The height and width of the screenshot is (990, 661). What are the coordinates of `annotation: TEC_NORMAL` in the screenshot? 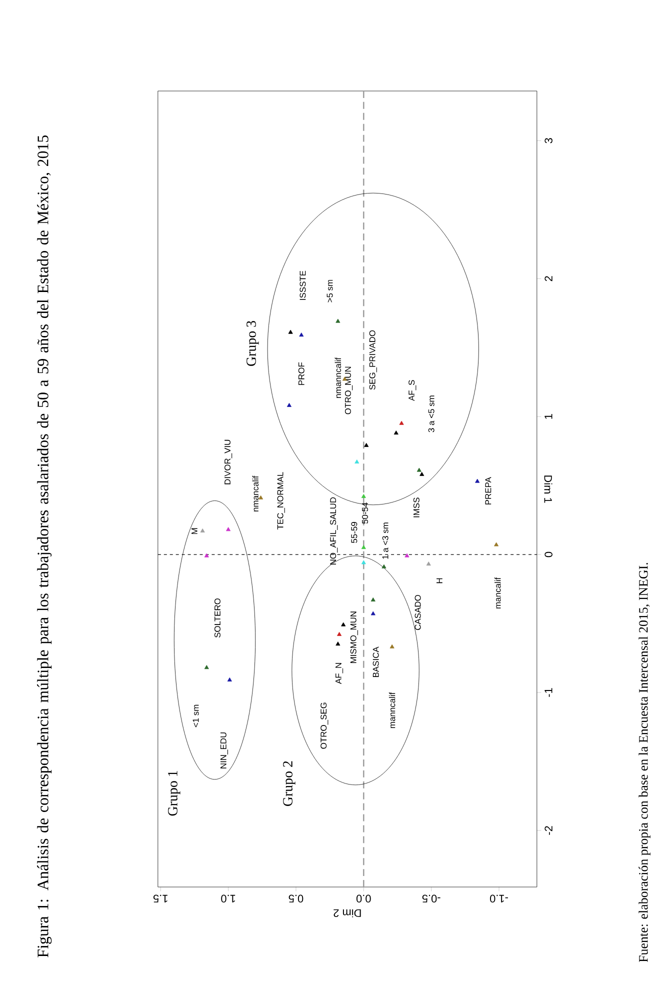 It's located at (281, 501).